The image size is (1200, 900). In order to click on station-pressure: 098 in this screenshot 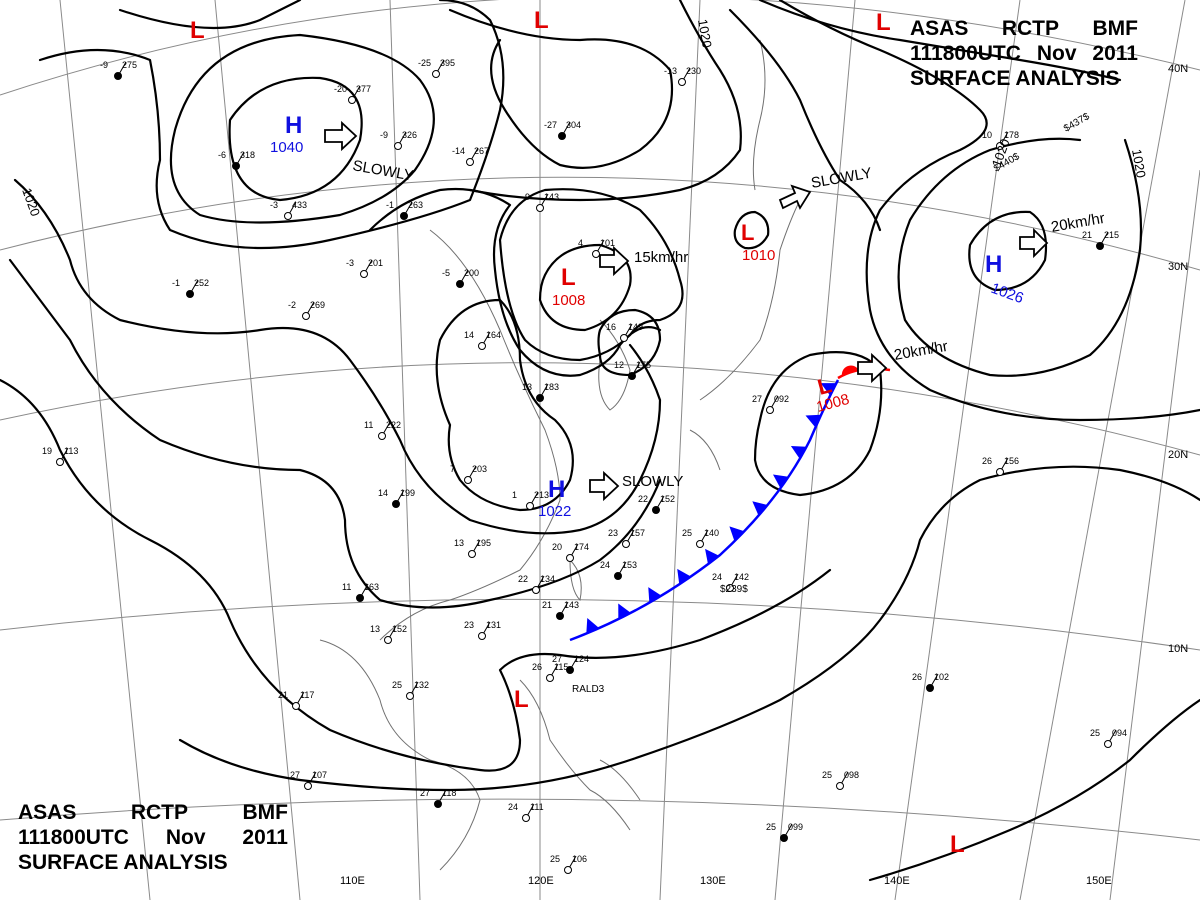, I will do `click(851, 775)`.